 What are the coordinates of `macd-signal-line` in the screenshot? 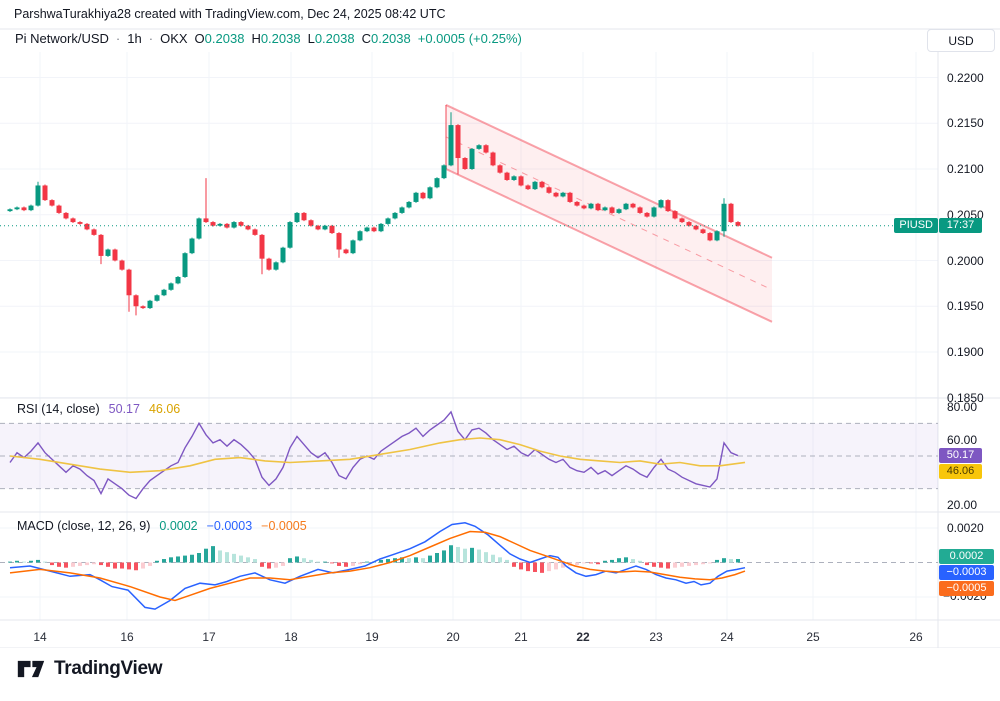 It's located at (377, 566).